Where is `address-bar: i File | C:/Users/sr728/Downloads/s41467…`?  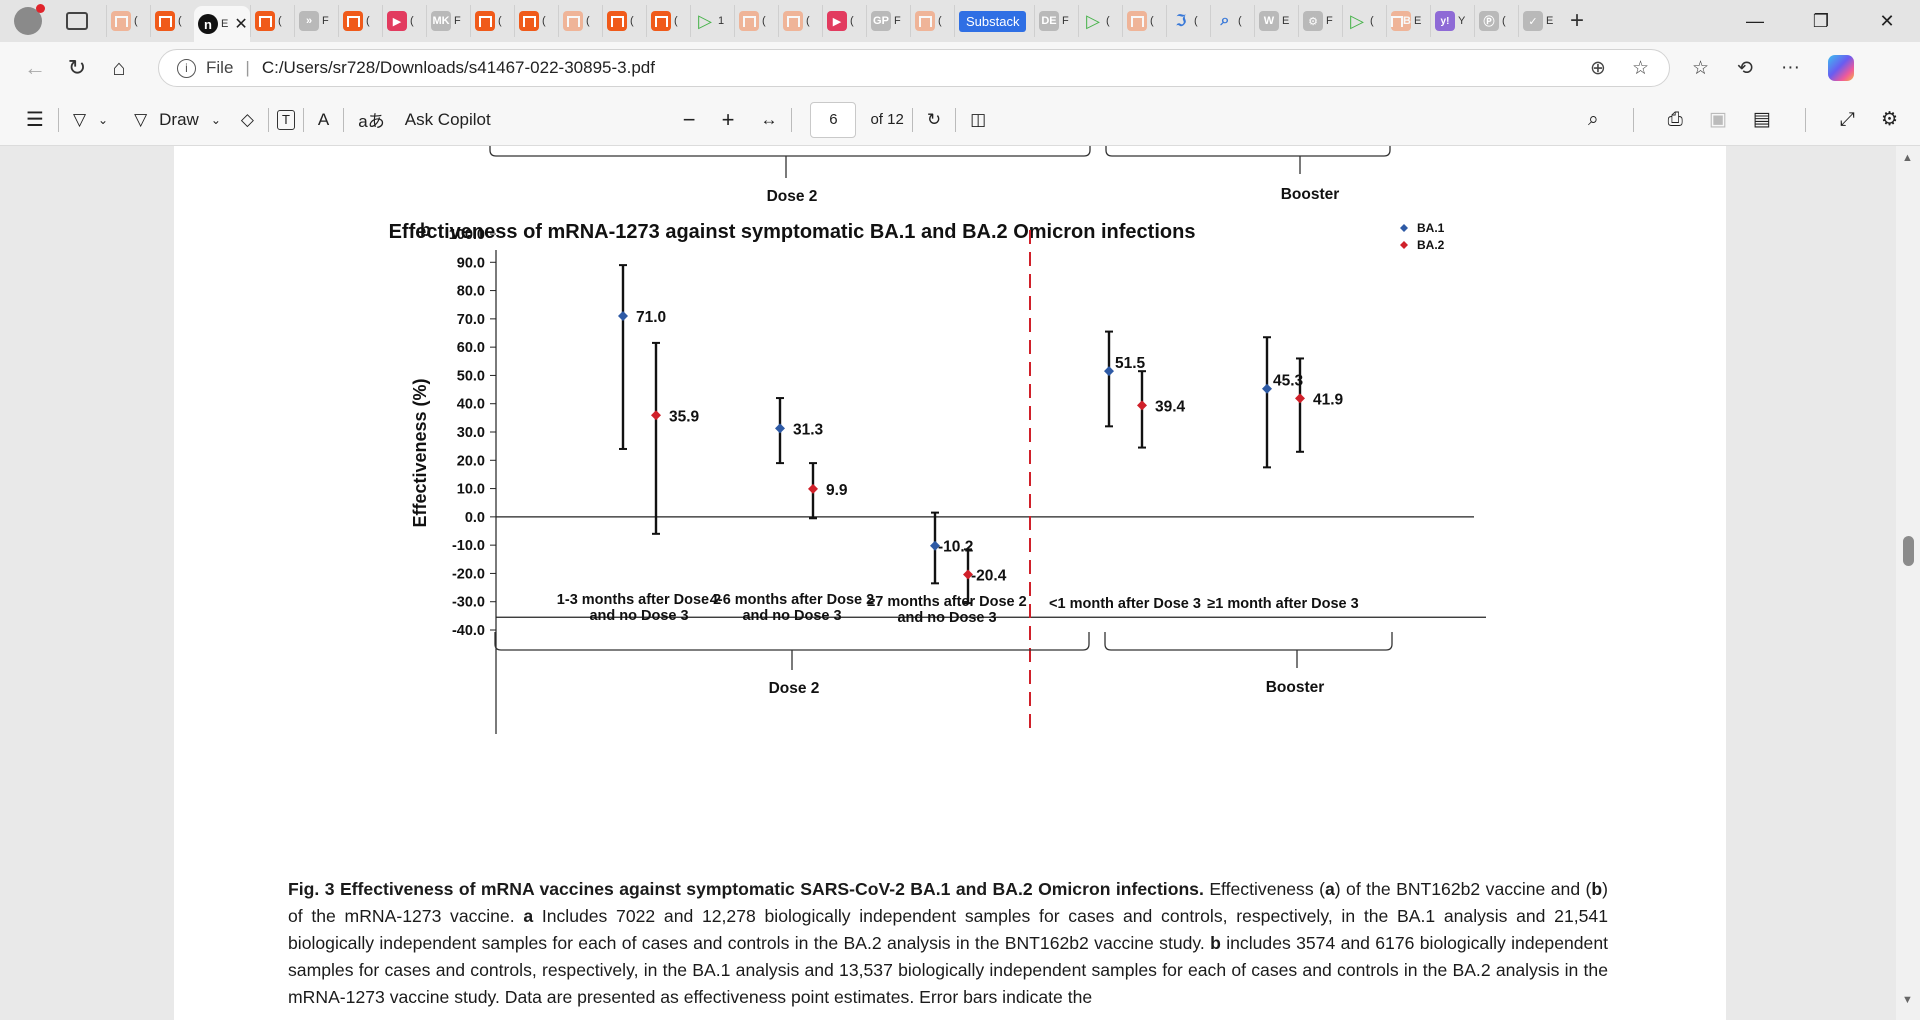
address-bar: i File | C:/Users/sr728/Downloads/s41467… is located at coordinates (914, 68).